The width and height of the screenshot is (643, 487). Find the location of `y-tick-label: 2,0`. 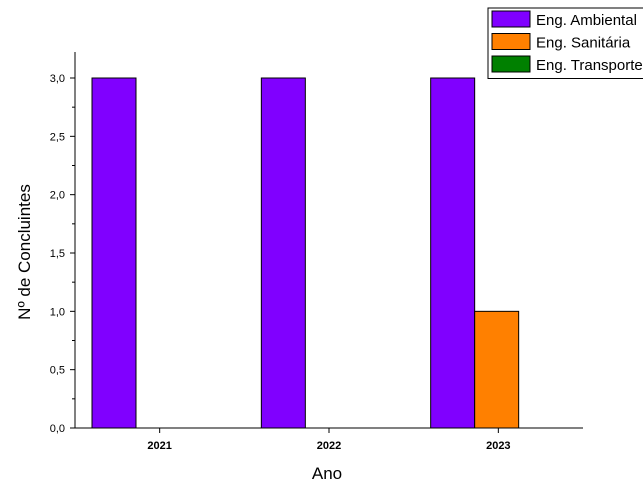

y-tick-label: 2,0 is located at coordinates (57, 196).